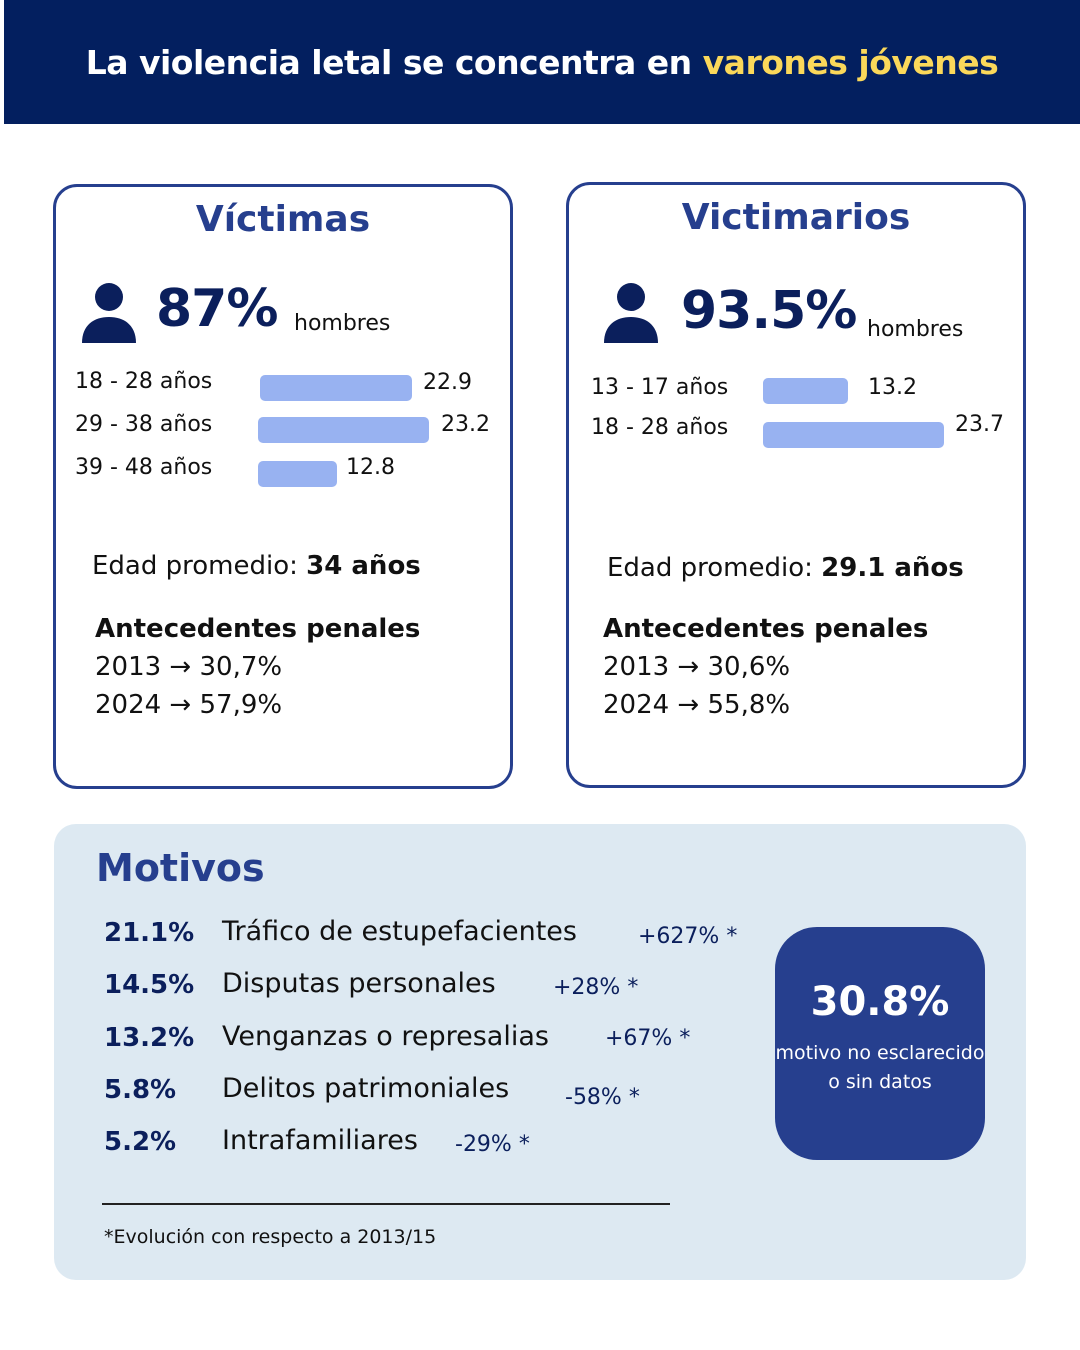  What do you see at coordinates (217, 309) in the screenshot?
I see `pct-hombres: 87%` at bounding box center [217, 309].